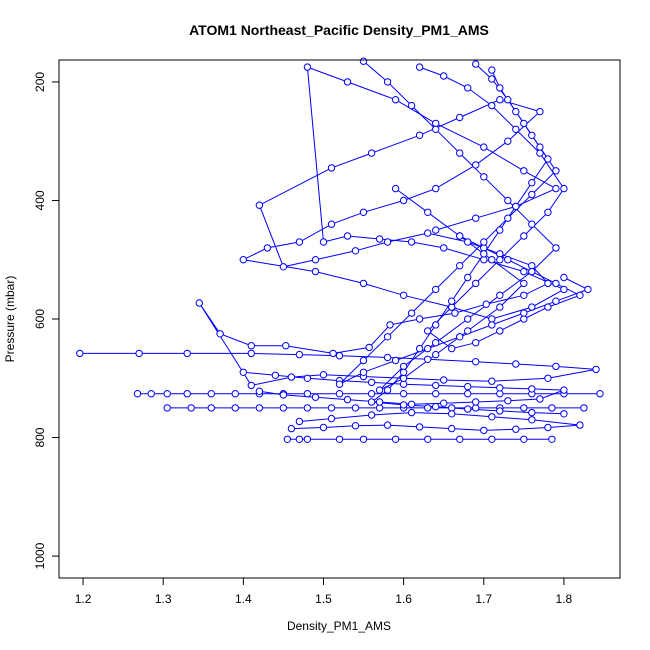  I want to click on y-axis: 200 400 600 800 1000, so click(46, 320).